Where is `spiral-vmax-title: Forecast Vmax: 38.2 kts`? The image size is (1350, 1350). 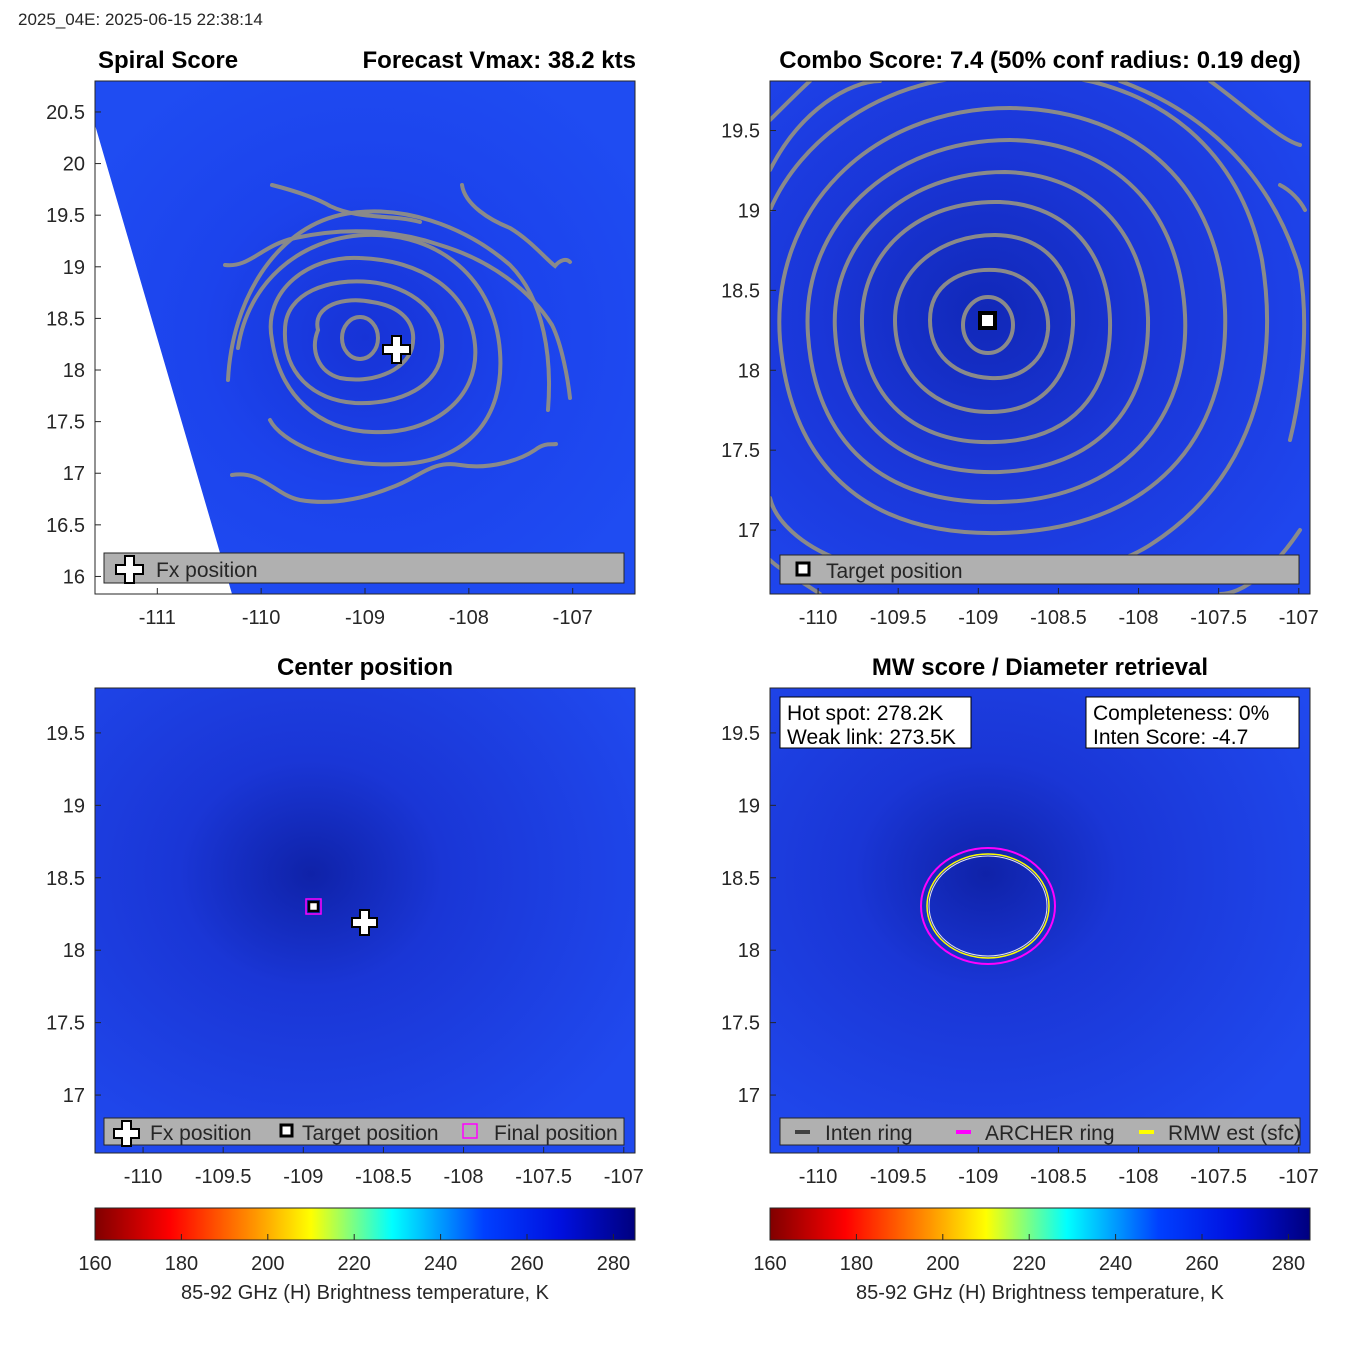 spiral-vmax-title: Forecast Vmax: 38.2 kts is located at coordinates (499, 60).